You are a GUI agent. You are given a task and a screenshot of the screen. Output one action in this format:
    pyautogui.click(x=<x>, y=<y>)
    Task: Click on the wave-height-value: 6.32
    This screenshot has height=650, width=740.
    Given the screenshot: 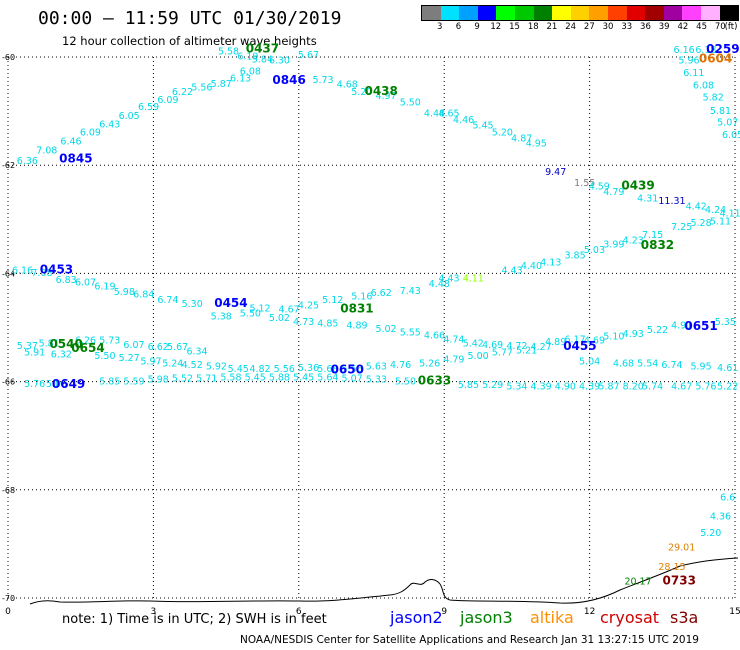 What is the action you would take?
    pyautogui.click(x=61, y=354)
    